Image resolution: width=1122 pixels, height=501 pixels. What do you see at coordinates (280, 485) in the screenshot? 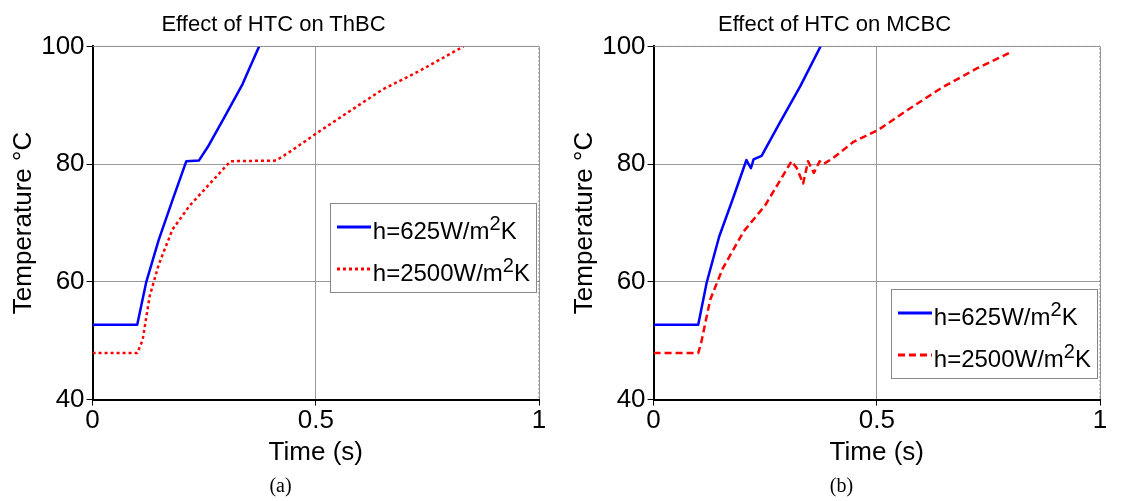
I see `text: (a)` at bounding box center [280, 485].